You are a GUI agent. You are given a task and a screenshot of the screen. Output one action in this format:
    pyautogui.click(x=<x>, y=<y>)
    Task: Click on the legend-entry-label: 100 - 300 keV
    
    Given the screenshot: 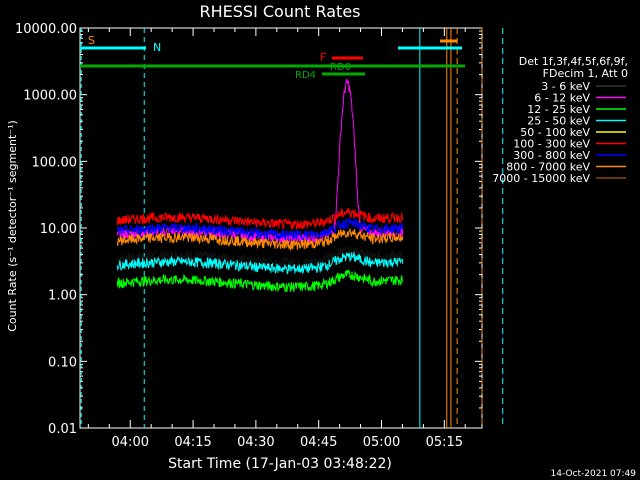 What is the action you would take?
    pyautogui.click(x=551, y=144)
    